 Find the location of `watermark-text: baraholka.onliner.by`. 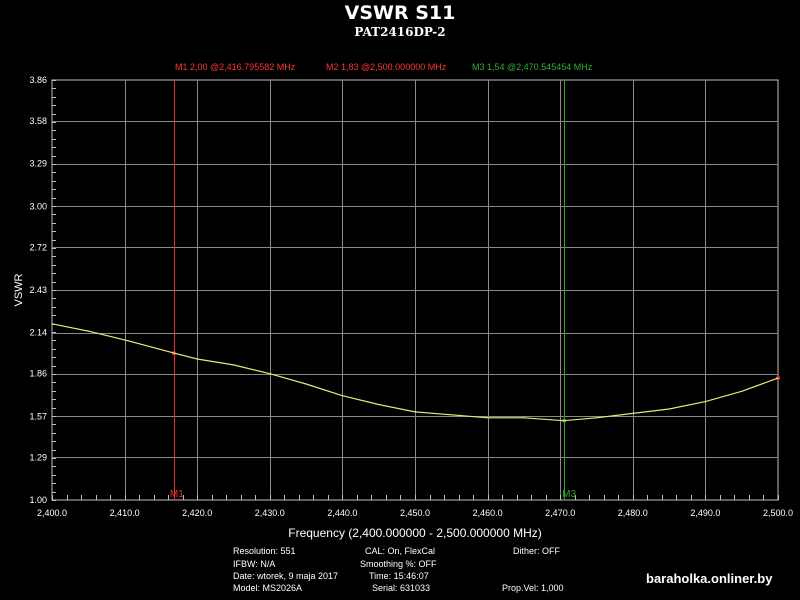

watermark-text: baraholka.onliner.by is located at coordinates (709, 578).